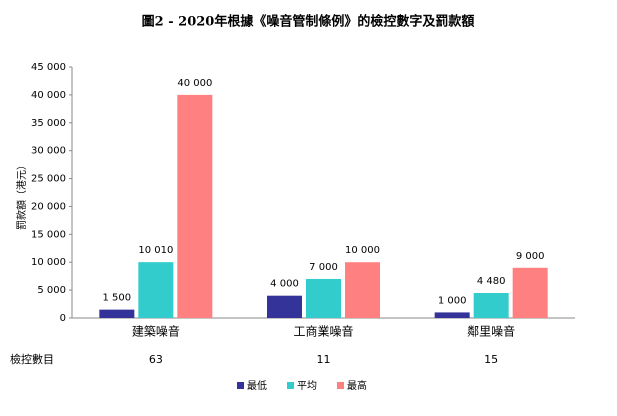 The width and height of the screenshot is (617, 416). What do you see at coordinates (21, 195) in the screenshot?
I see `y-axis-title: 罰款額（港元）` at bounding box center [21, 195].